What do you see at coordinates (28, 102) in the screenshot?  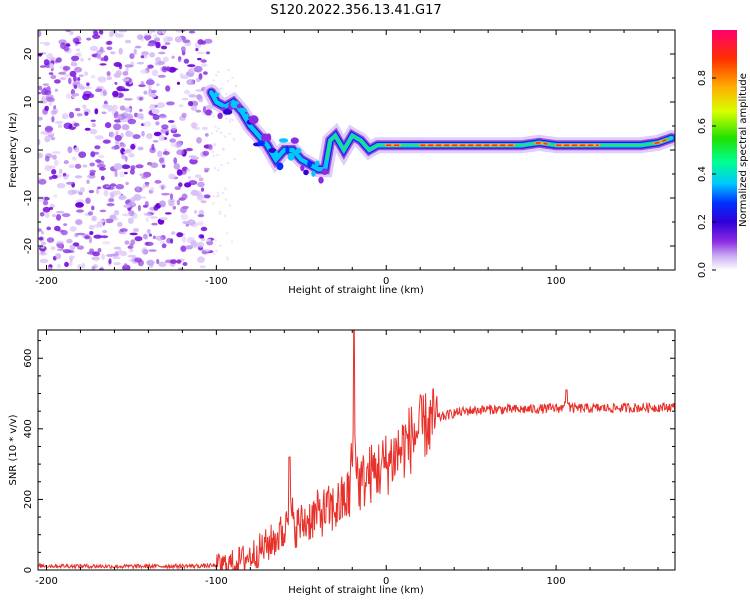 I see `y-tick-label: 10` at bounding box center [28, 102].